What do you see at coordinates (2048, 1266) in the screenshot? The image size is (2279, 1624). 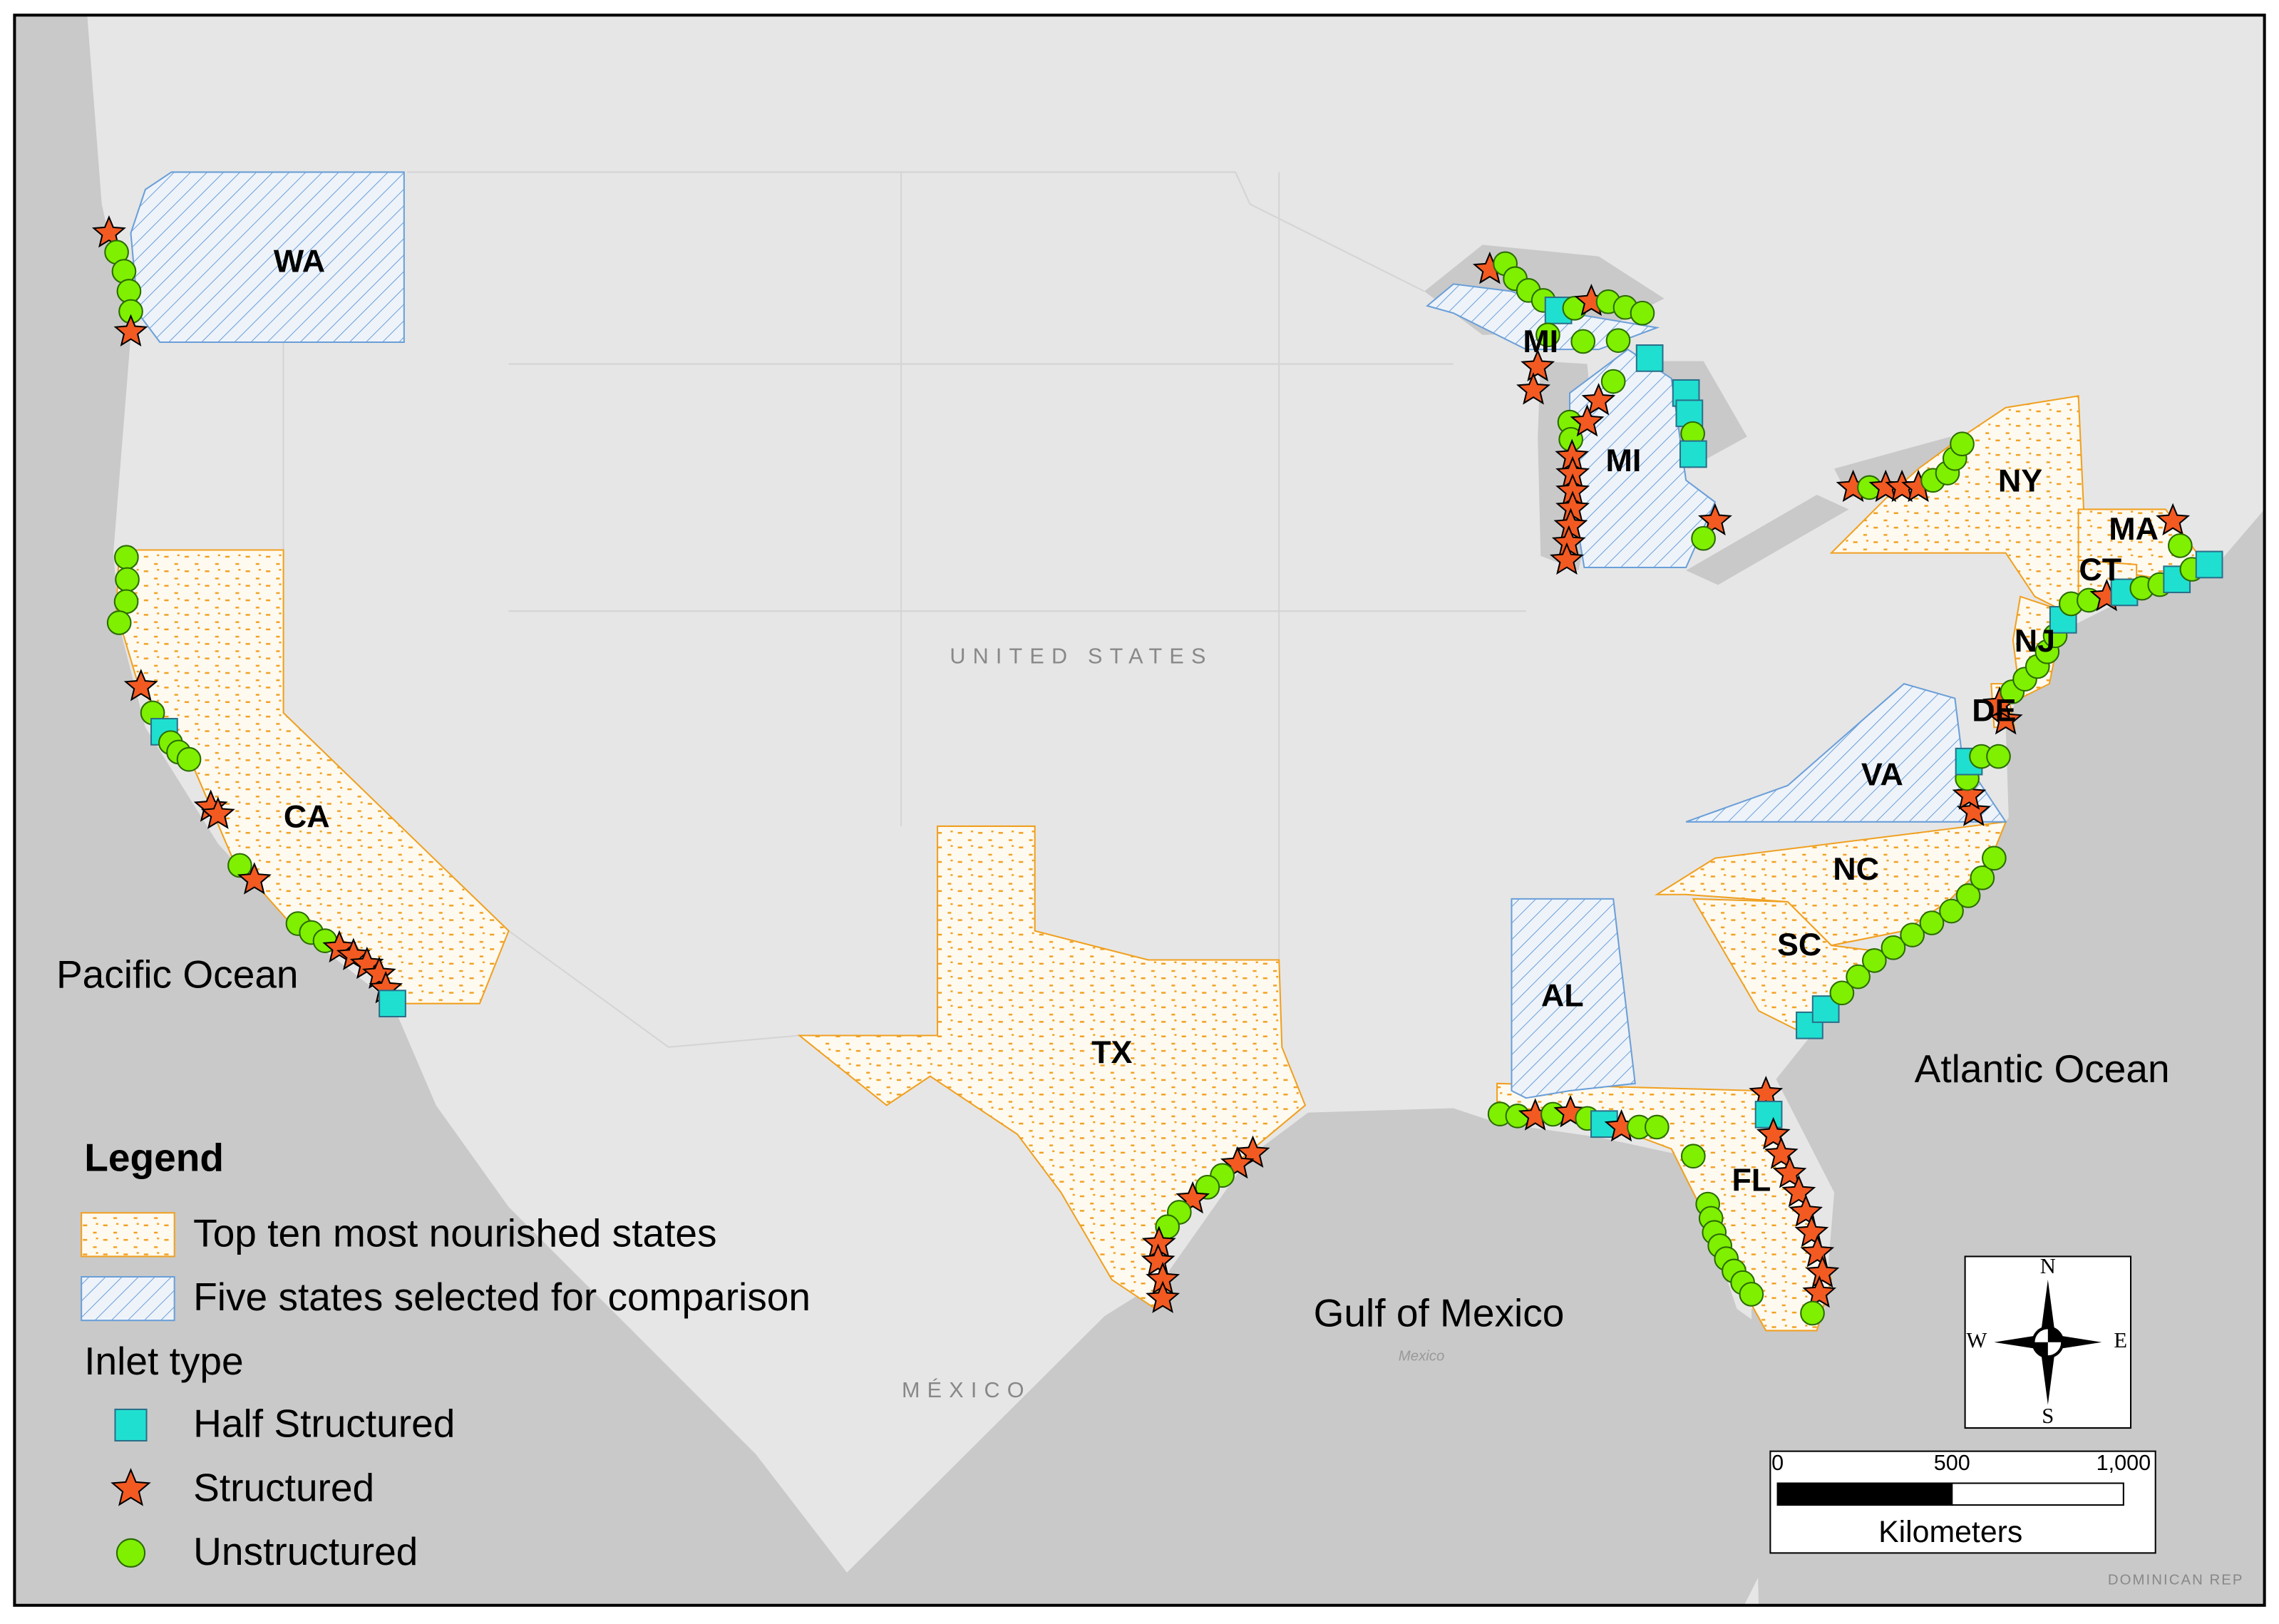 I see `compass-label: N` at bounding box center [2048, 1266].